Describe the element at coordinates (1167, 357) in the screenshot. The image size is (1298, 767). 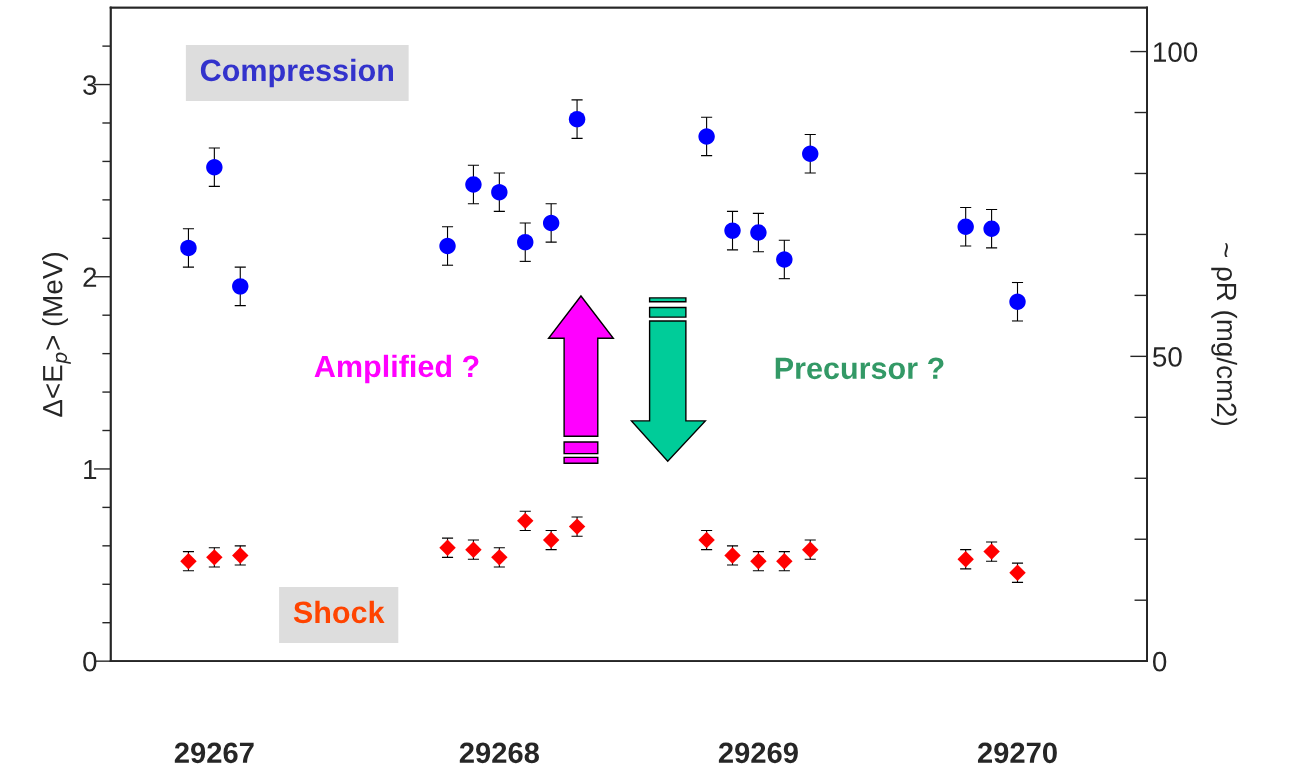
I see `y2-tick-label: 50` at that location.